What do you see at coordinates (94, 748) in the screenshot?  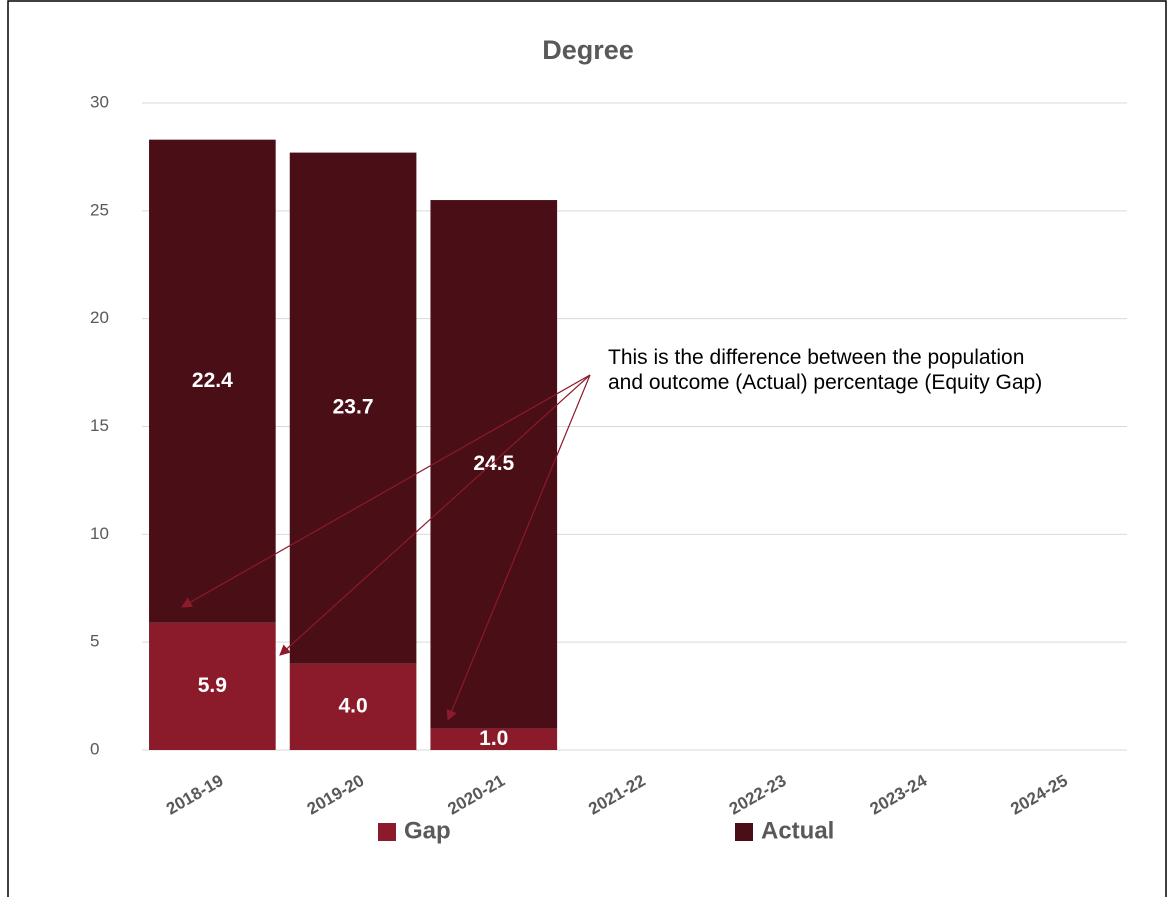 I see `y-tick-label: 0` at bounding box center [94, 748].